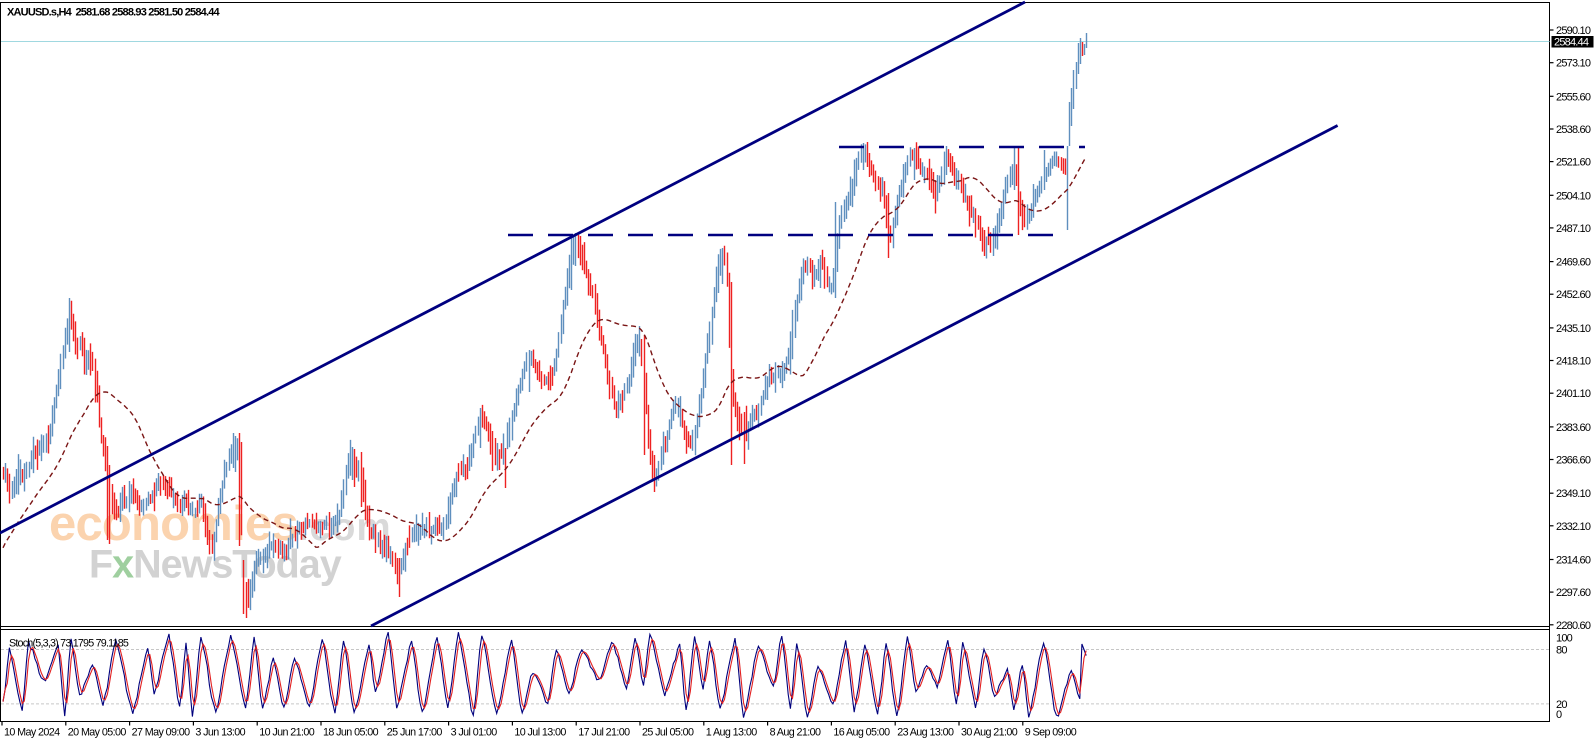  What do you see at coordinates (32, 733) in the screenshot?
I see `svg-text: 10 May 2024` at bounding box center [32, 733].